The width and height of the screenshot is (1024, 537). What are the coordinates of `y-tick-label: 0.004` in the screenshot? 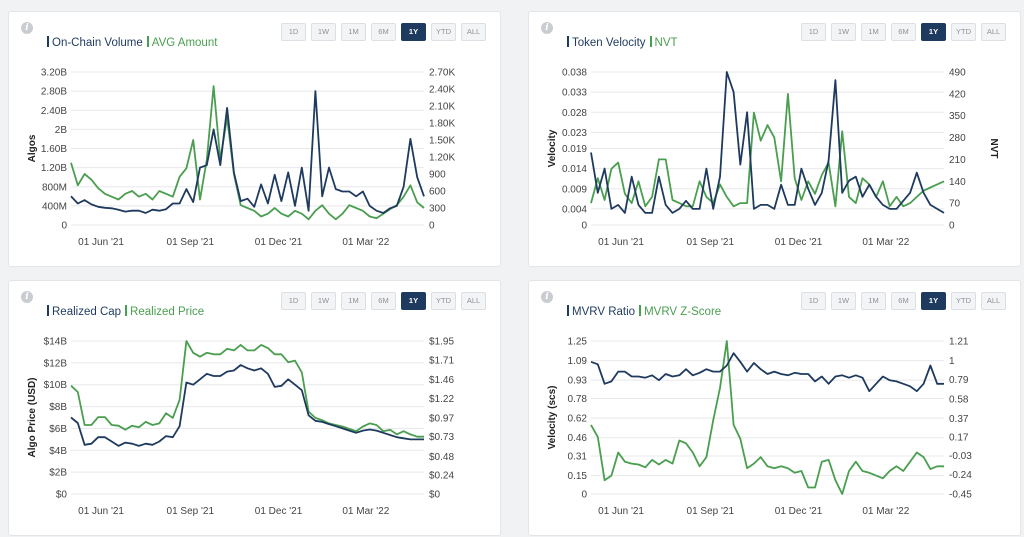 It's located at (574, 209).